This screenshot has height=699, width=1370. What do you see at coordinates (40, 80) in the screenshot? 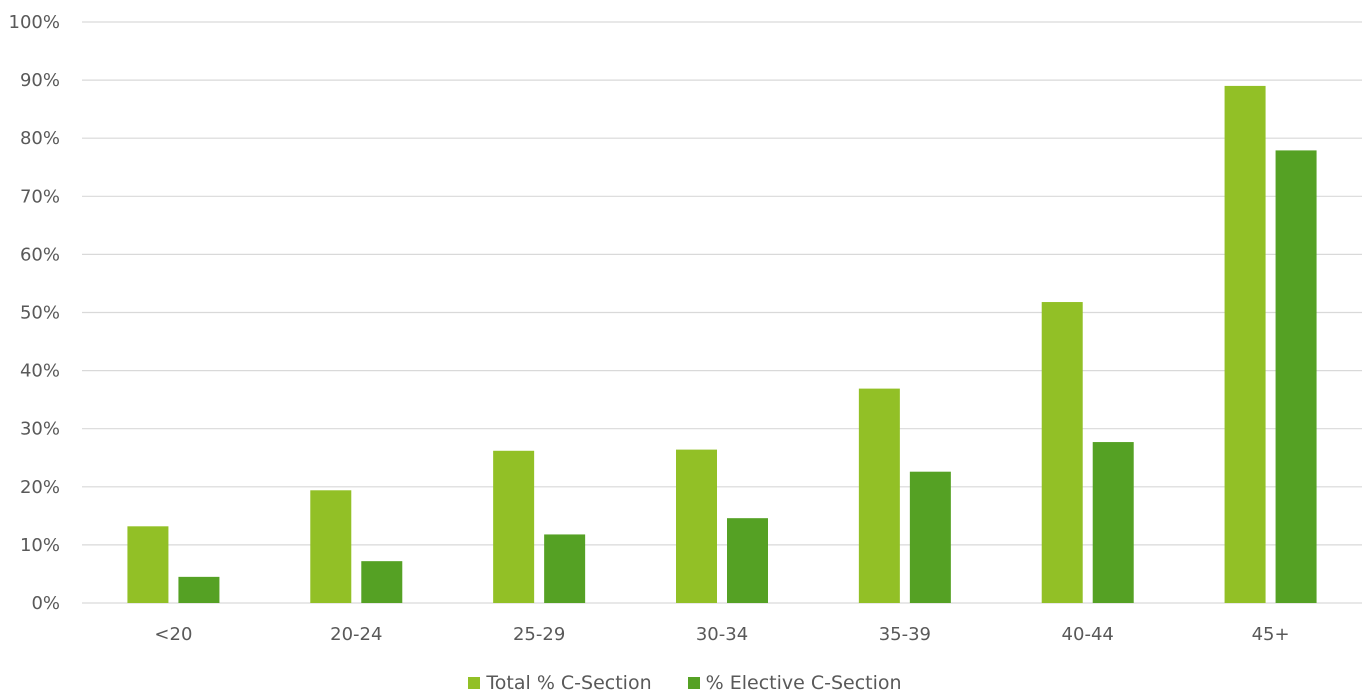
I see `y-tick-label: 90%` at bounding box center [40, 80].